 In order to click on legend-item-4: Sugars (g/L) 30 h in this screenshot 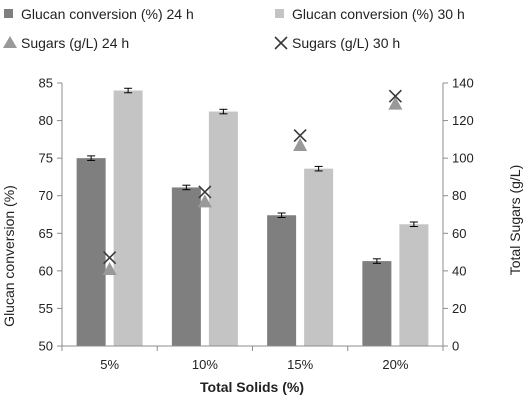, I will do `click(337, 43)`.